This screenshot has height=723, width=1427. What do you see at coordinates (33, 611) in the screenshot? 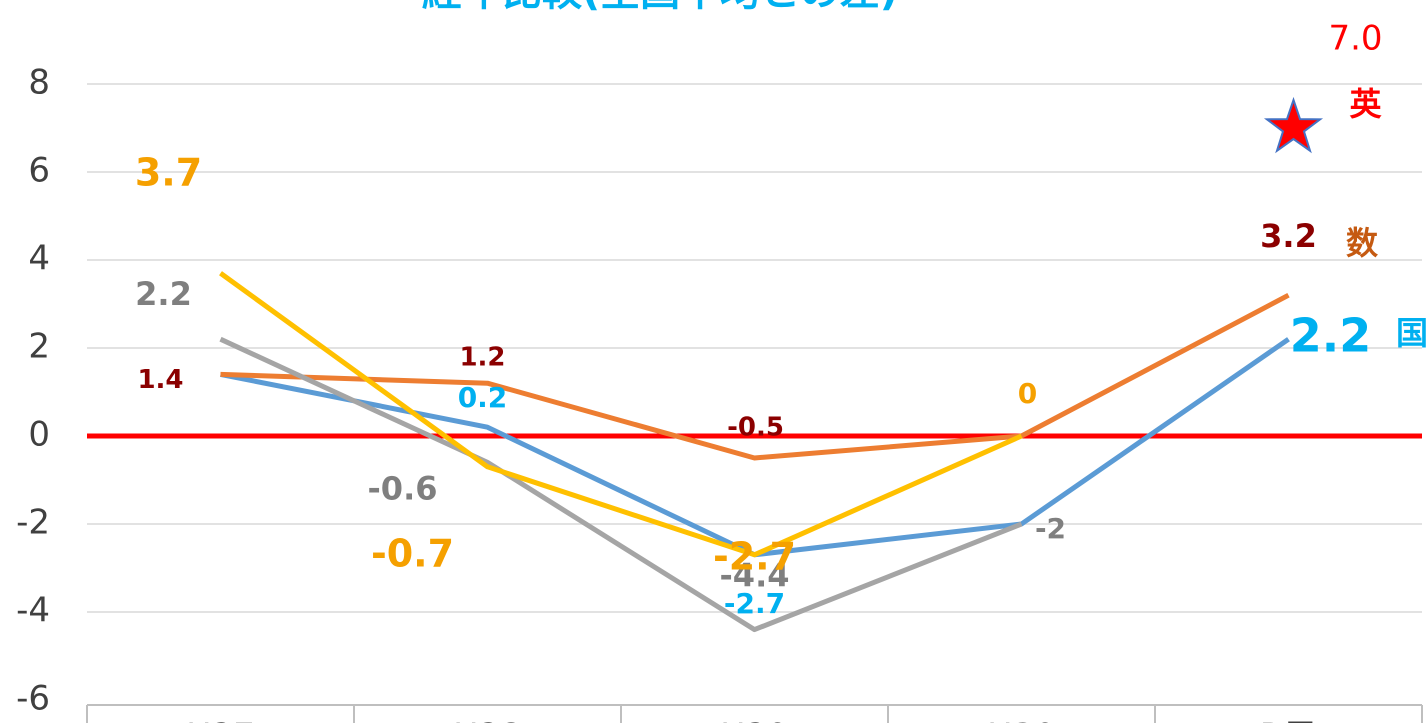
I see `y-tick-label: -4` at bounding box center [33, 611].